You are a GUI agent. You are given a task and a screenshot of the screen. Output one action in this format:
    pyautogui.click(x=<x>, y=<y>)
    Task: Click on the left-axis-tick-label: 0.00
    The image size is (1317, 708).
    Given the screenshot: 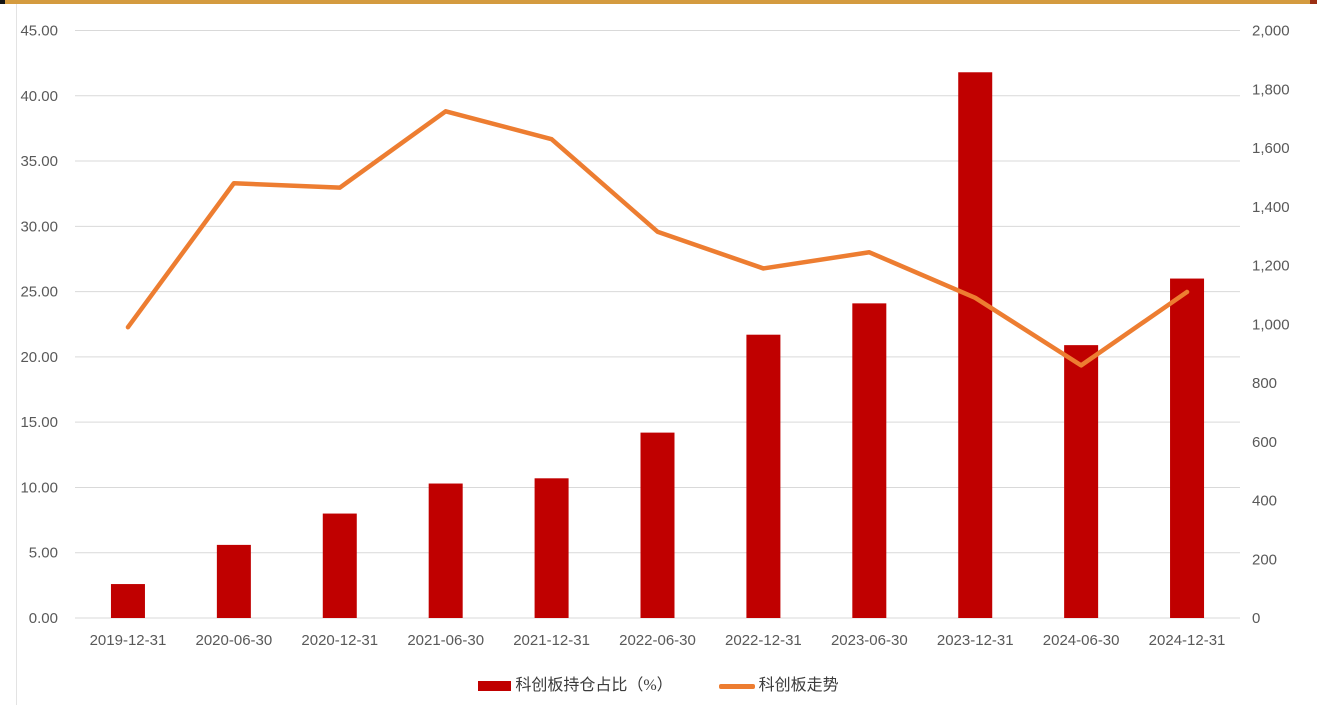 What is the action you would take?
    pyautogui.click(x=43, y=618)
    